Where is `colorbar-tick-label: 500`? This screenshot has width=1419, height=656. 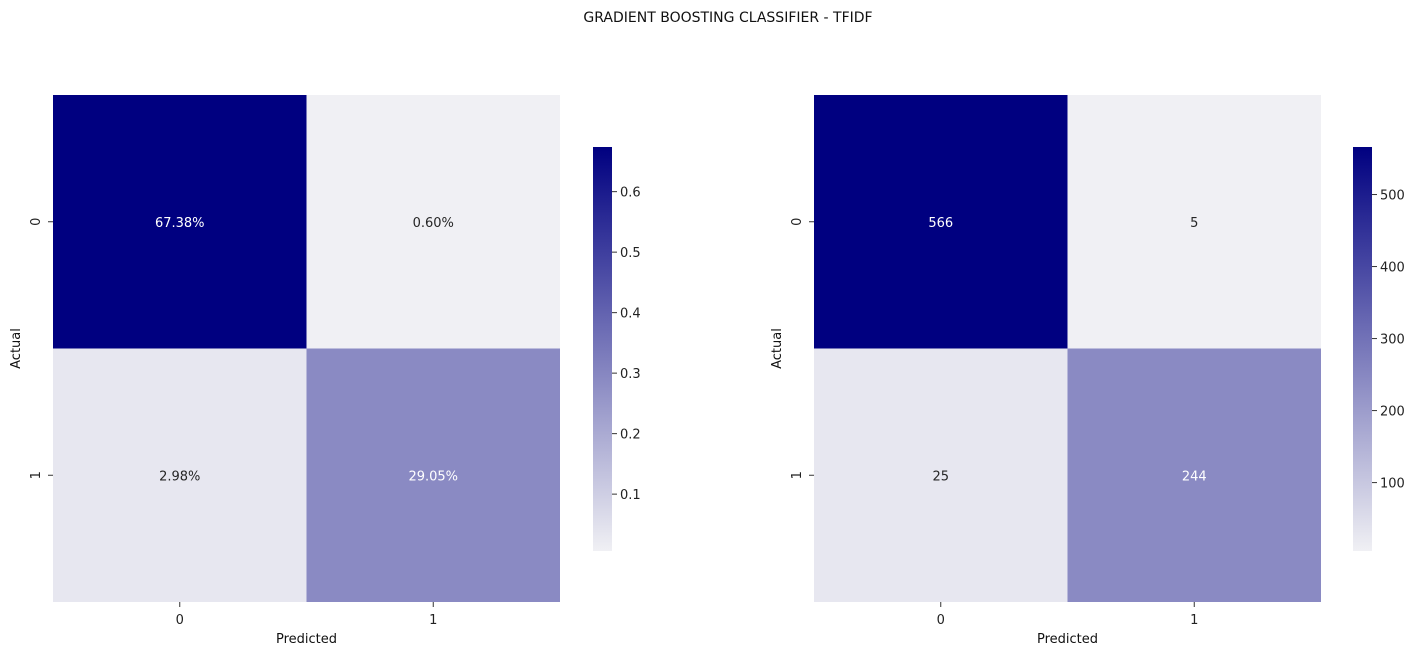
colorbar-tick-label: 500 is located at coordinates (1392, 196).